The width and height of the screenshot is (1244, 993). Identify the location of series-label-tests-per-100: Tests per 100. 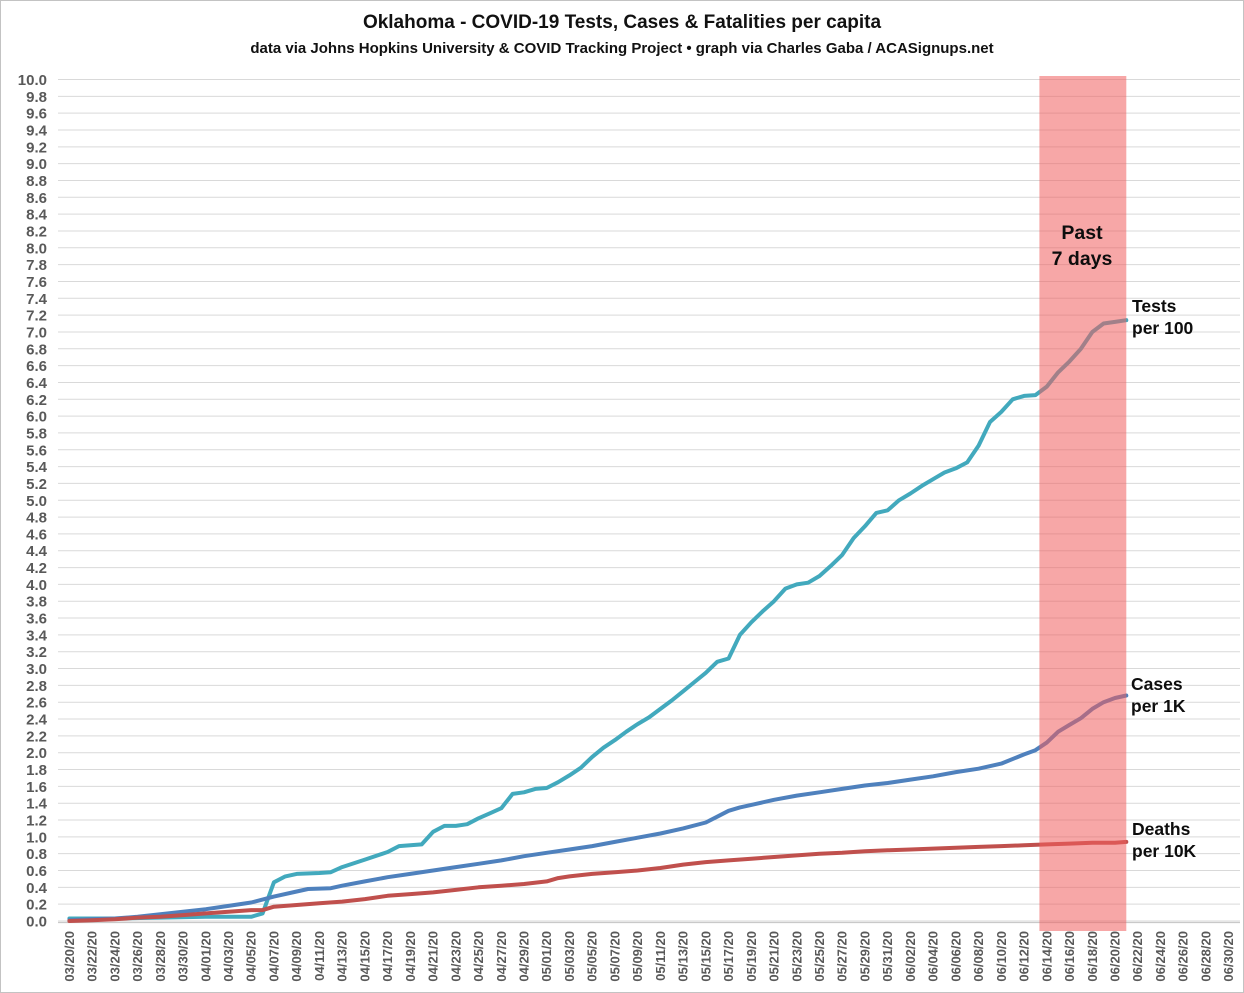
(1163, 317).